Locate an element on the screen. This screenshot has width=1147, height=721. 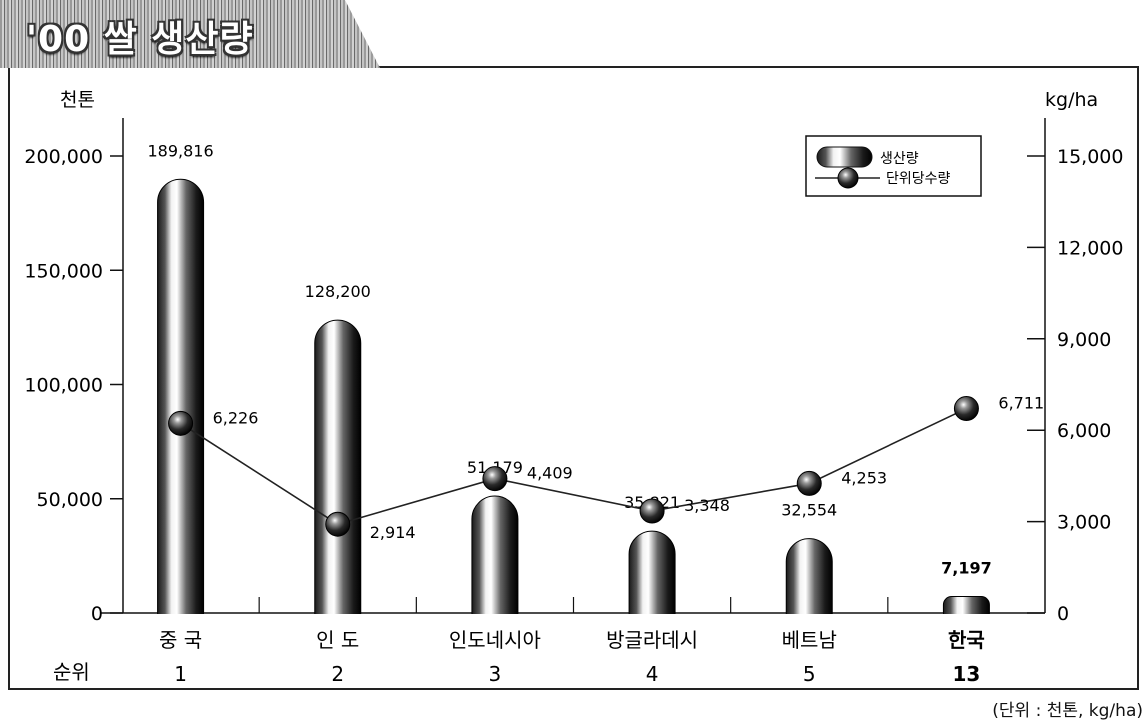
title-tab: '00 쌀 생산량 is located at coordinates (190, 34).